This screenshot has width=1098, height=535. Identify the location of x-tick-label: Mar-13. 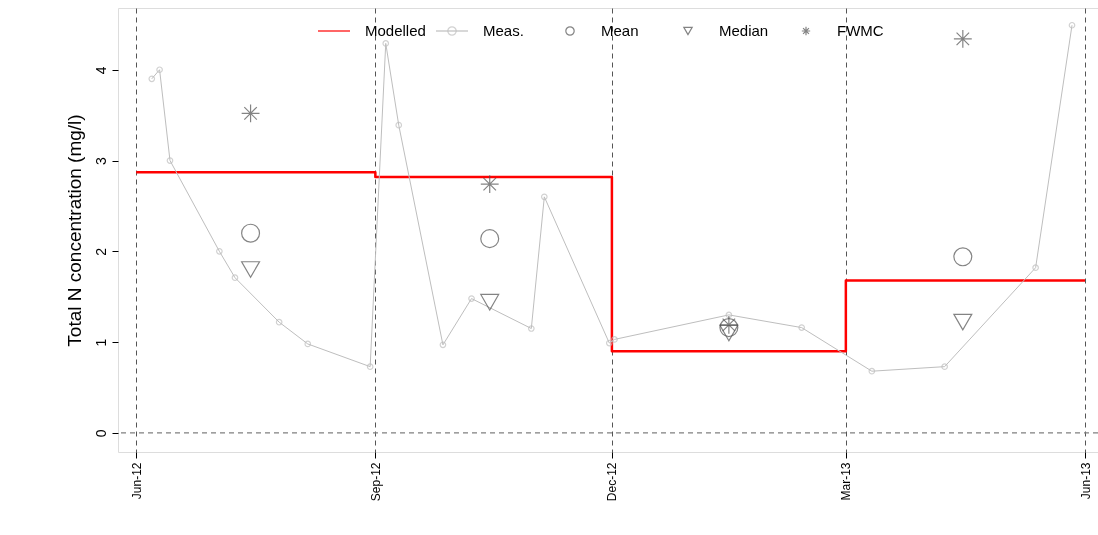
(846, 481).